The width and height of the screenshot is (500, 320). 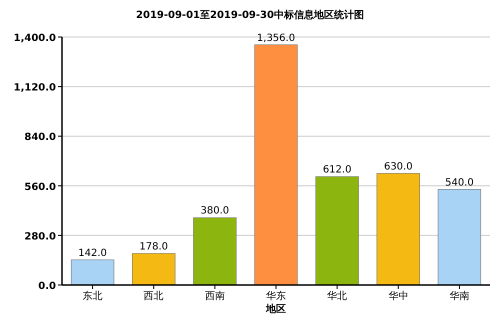 I want to click on x-tick-label: 华东, so click(x=276, y=296).